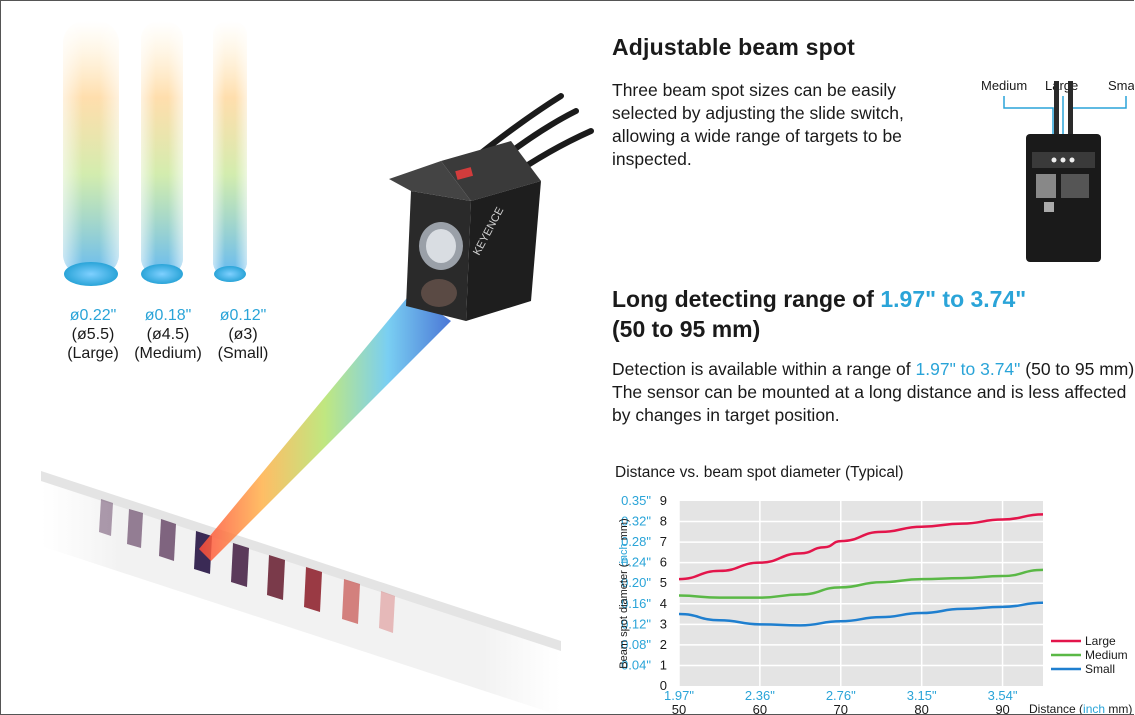 This screenshot has width=1135, height=715. I want to click on spot-size-mm: (ø5.5), so click(93, 334).